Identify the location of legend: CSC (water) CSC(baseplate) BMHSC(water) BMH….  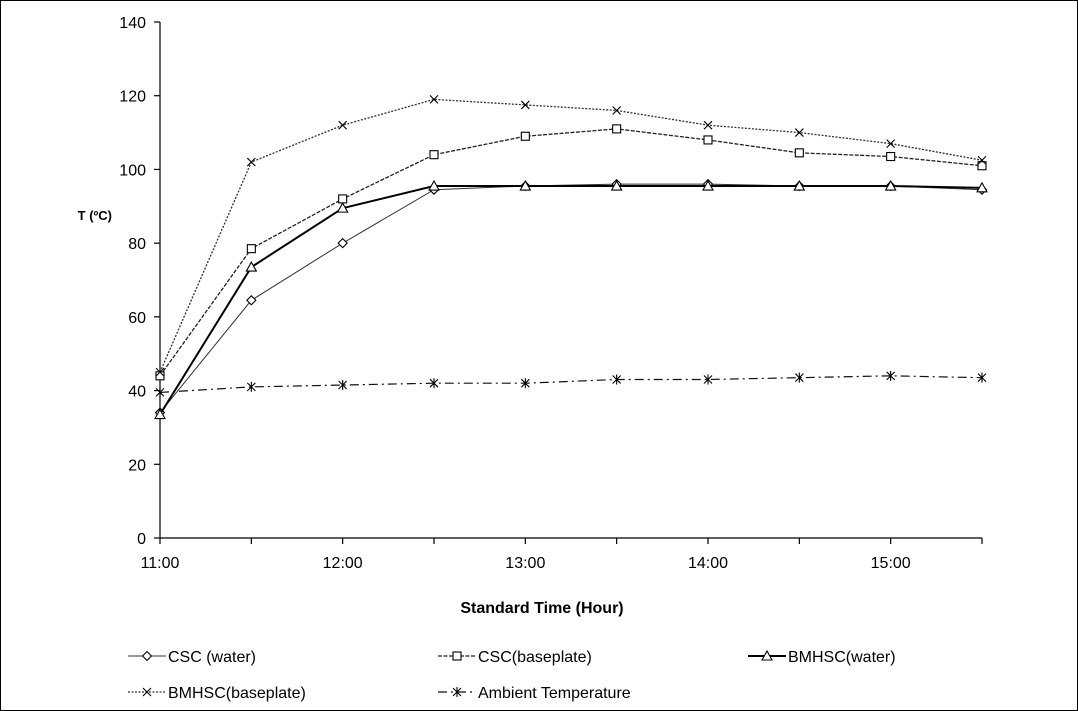
(512, 675).